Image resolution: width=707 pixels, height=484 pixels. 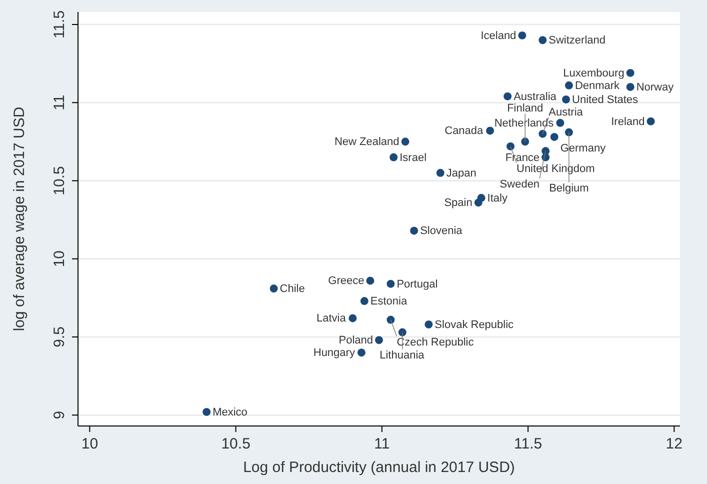 I want to click on annotation: Slovak Republic, so click(x=474, y=324).